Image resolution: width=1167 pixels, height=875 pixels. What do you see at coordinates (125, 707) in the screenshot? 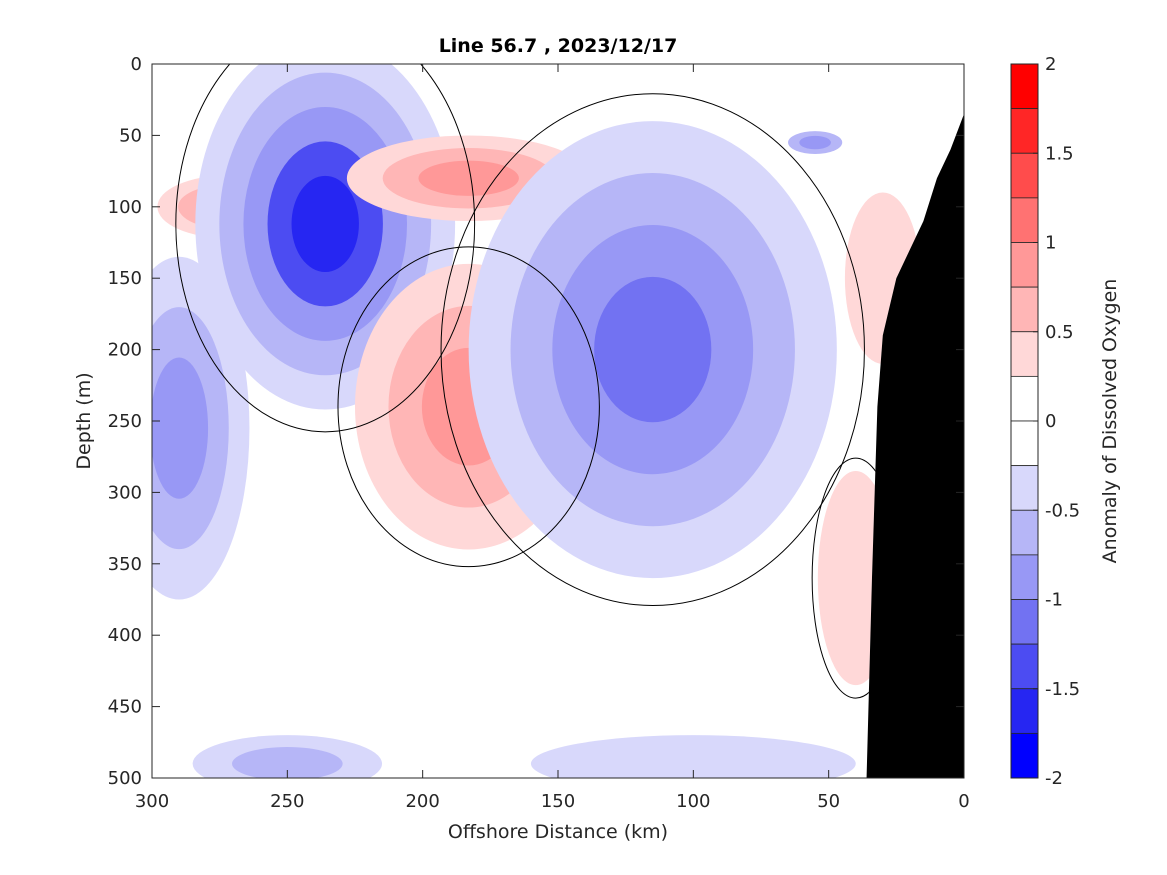
I see `y-tick-label: 450` at bounding box center [125, 707].